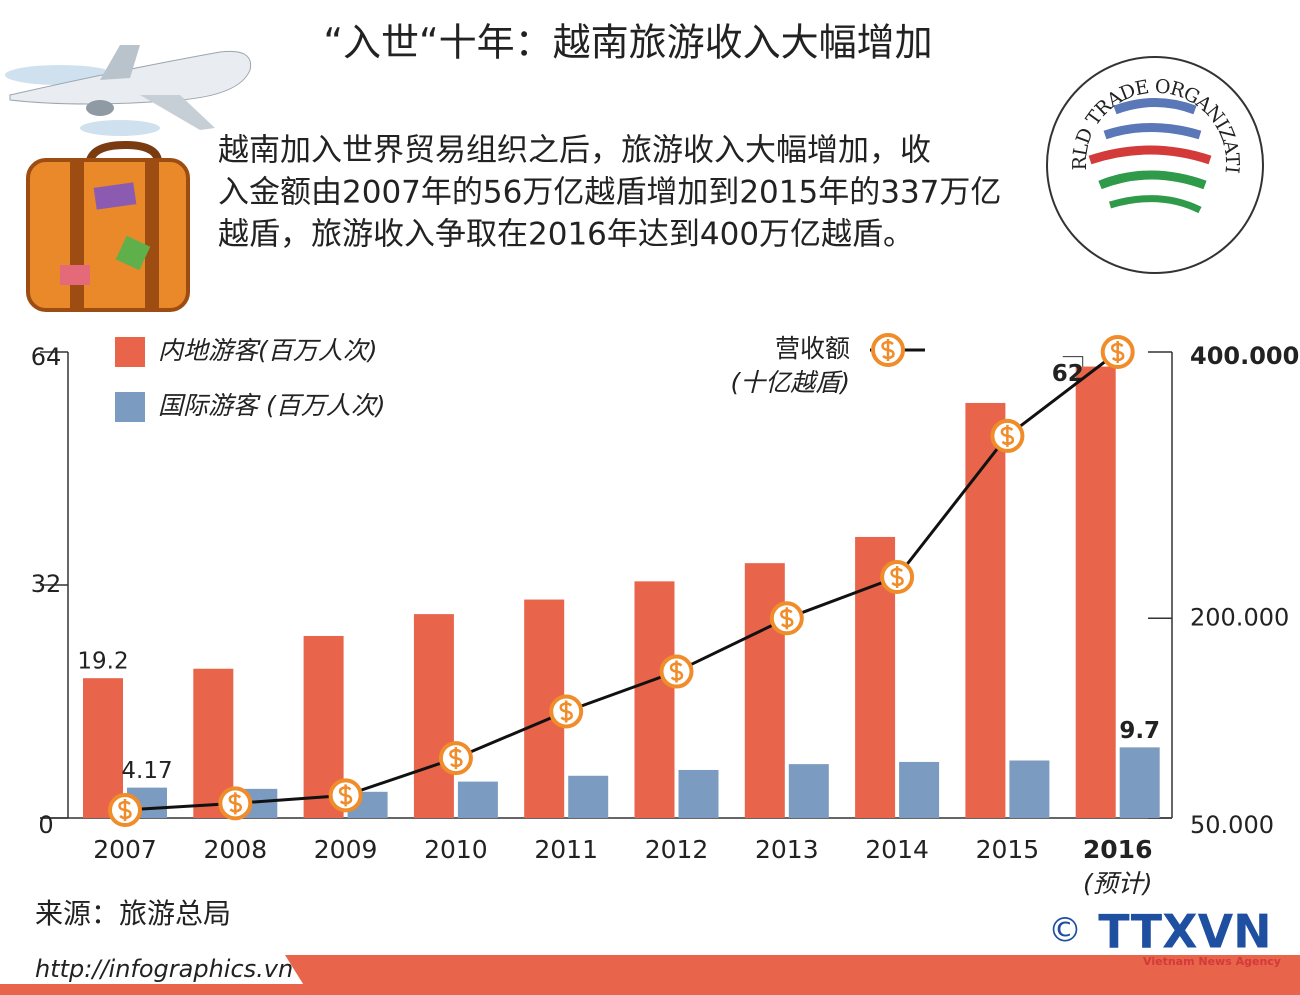 This screenshot has width=1300, height=995. Describe the element at coordinates (1065, 931) in the screenshot. I see `copyright: ©` at that location.